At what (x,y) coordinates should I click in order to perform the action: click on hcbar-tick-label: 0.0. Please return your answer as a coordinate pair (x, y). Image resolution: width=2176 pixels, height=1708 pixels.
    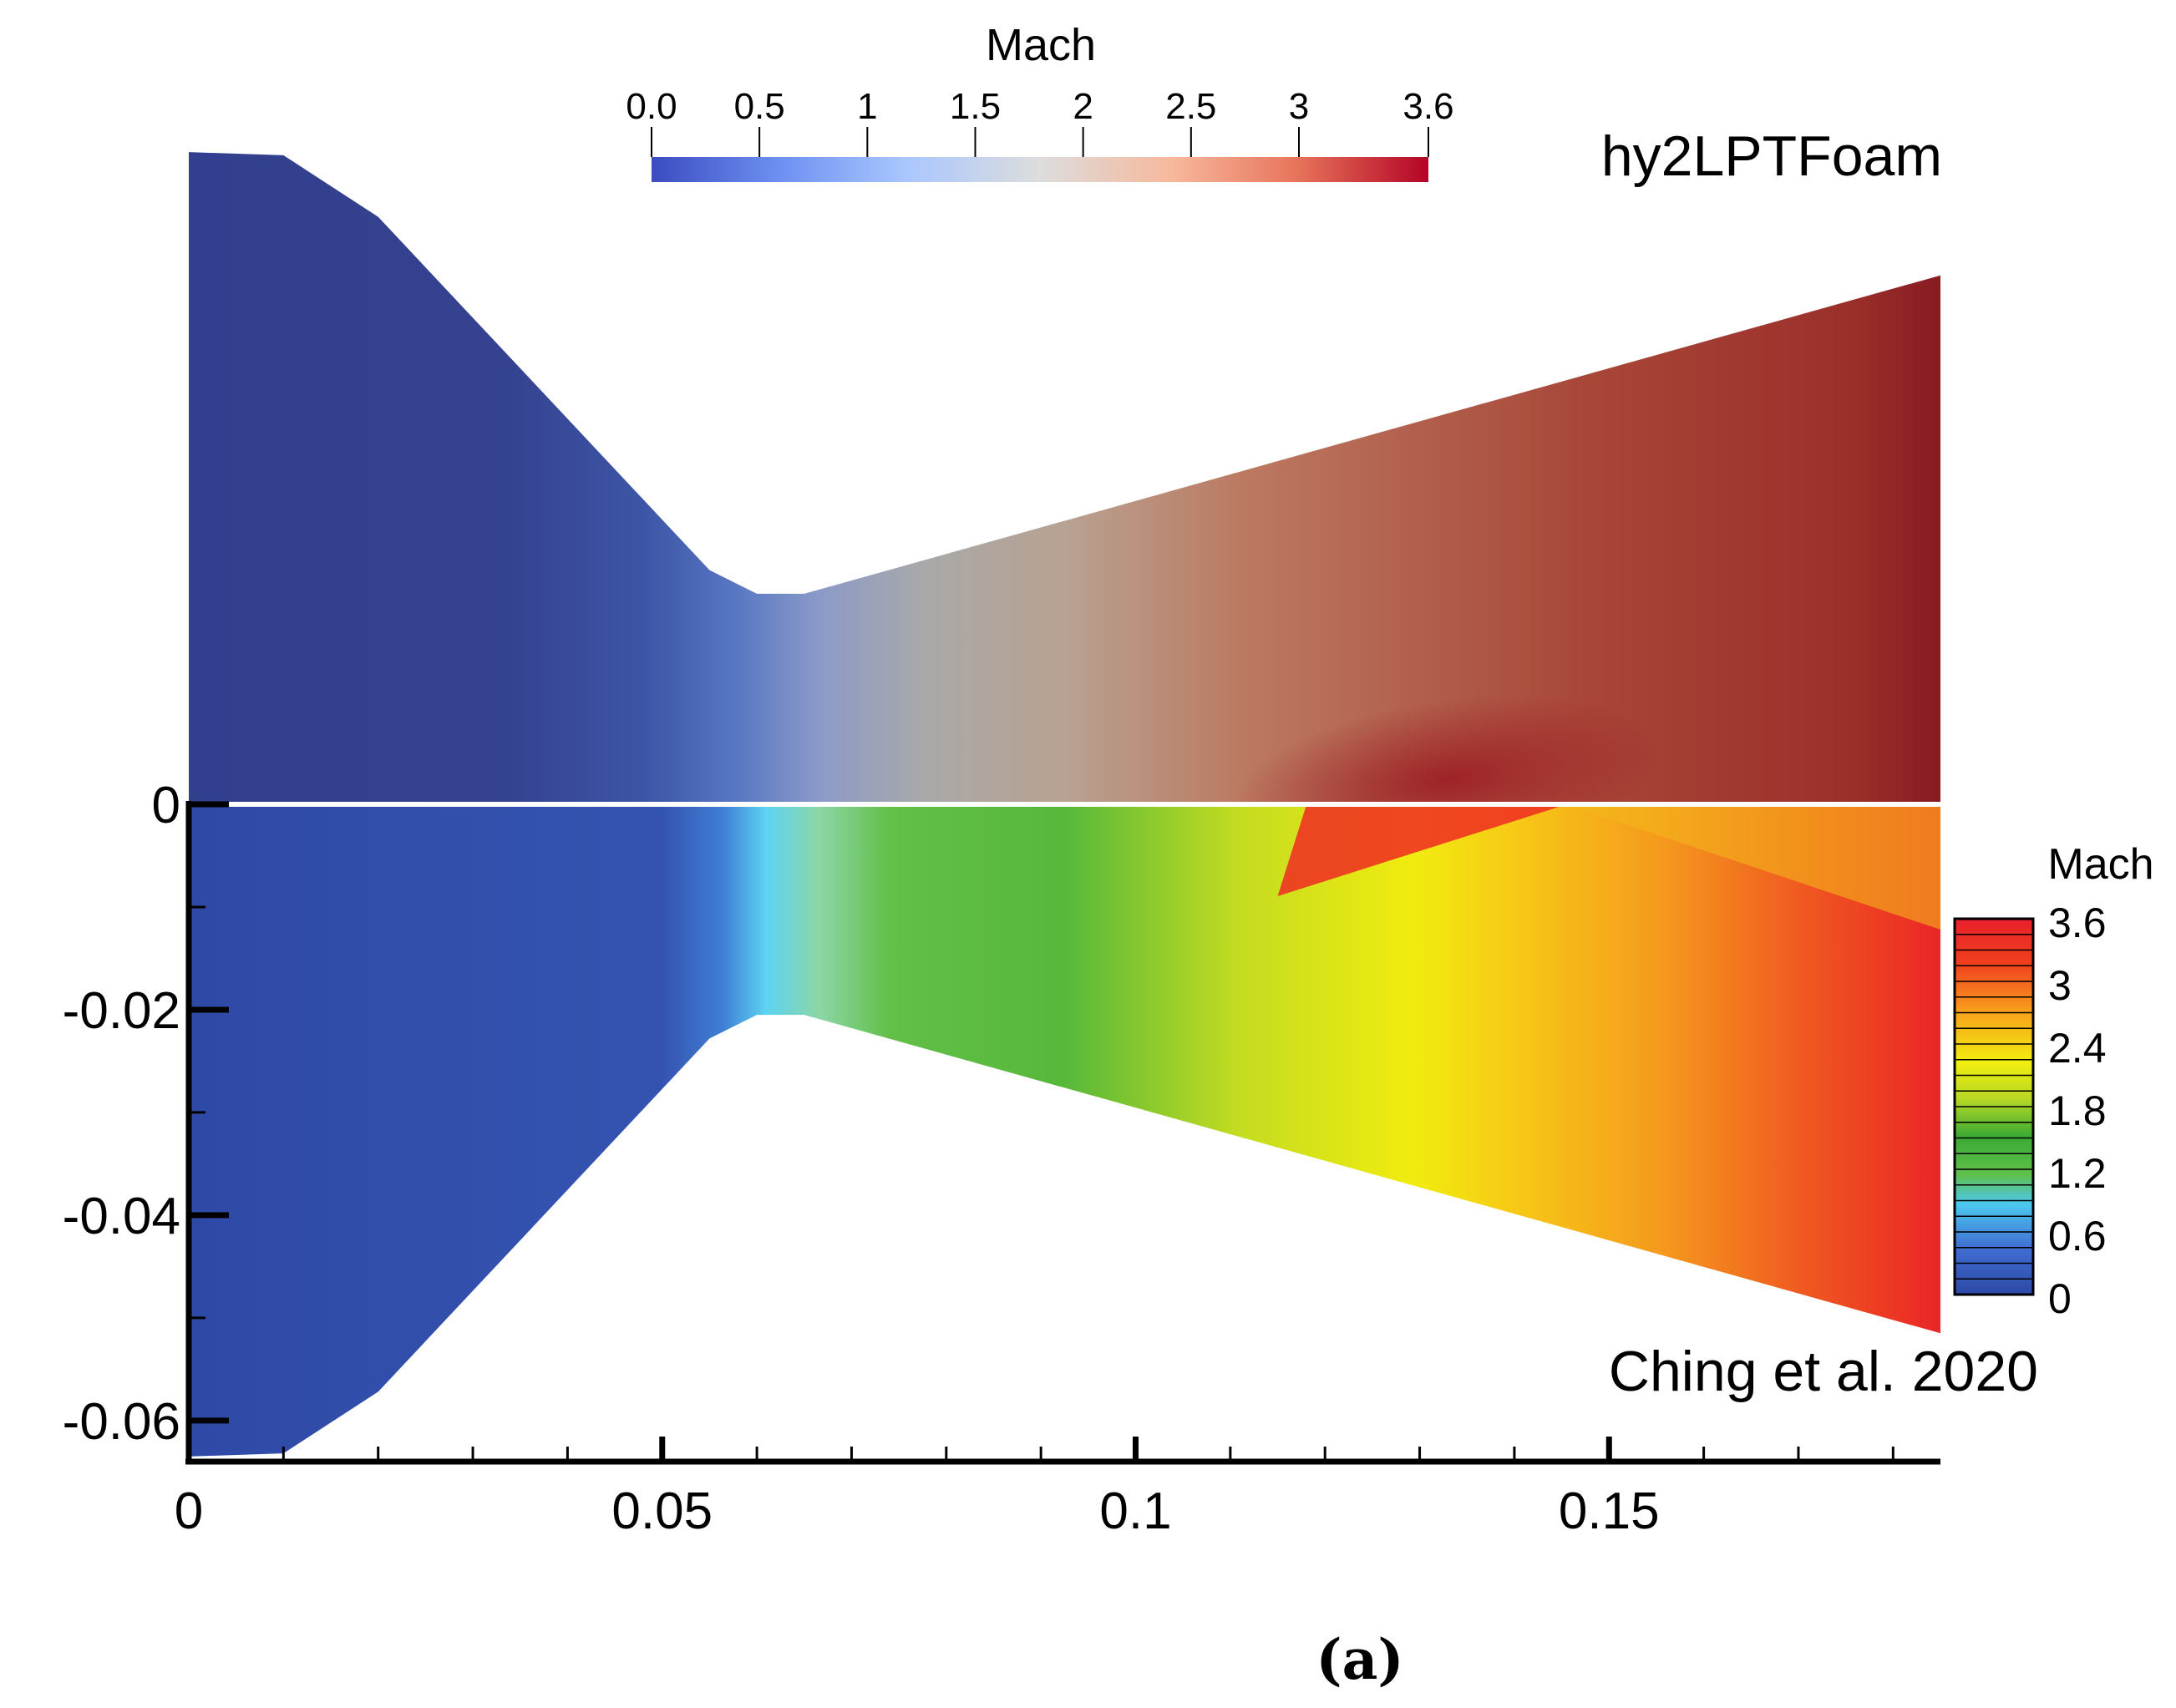
    Looking at the image, I should click on (652, 106).